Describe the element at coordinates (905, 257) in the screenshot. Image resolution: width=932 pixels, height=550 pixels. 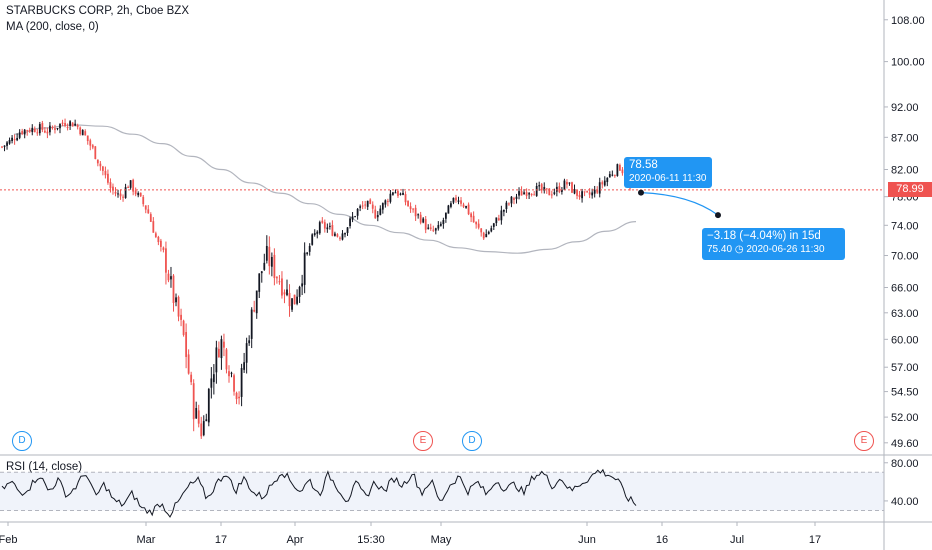
I see `y-tick-label: 70.00` at that location.